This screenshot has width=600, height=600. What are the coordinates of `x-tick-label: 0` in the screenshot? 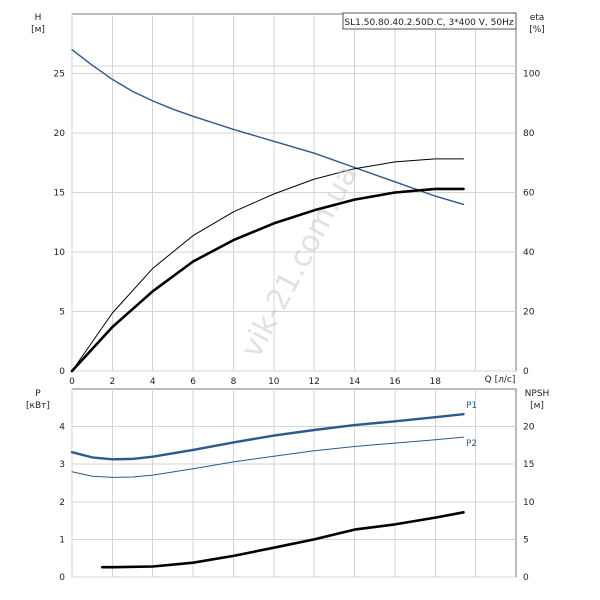 It's located at (72, 382).